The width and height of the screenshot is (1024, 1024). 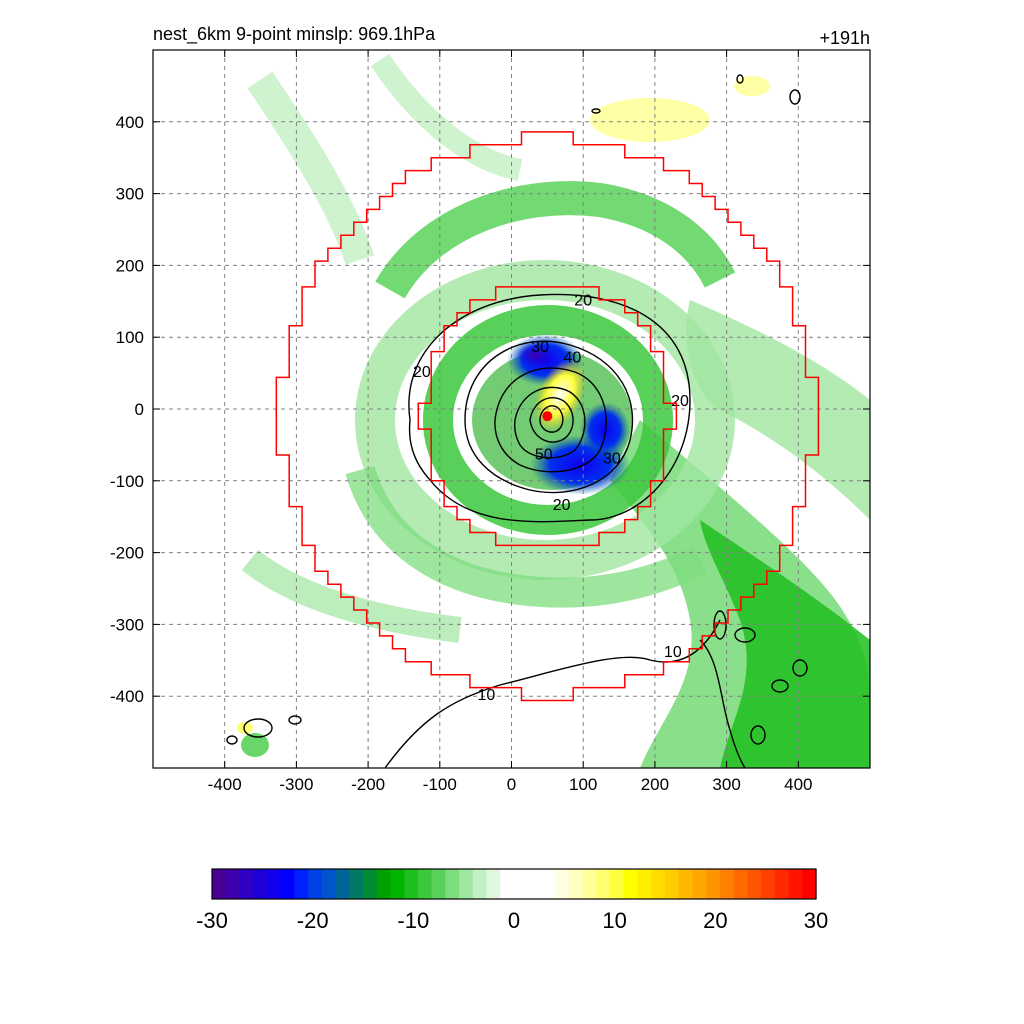 I want to click on x-tick-label-2: -200, so click(x=368, y=784).